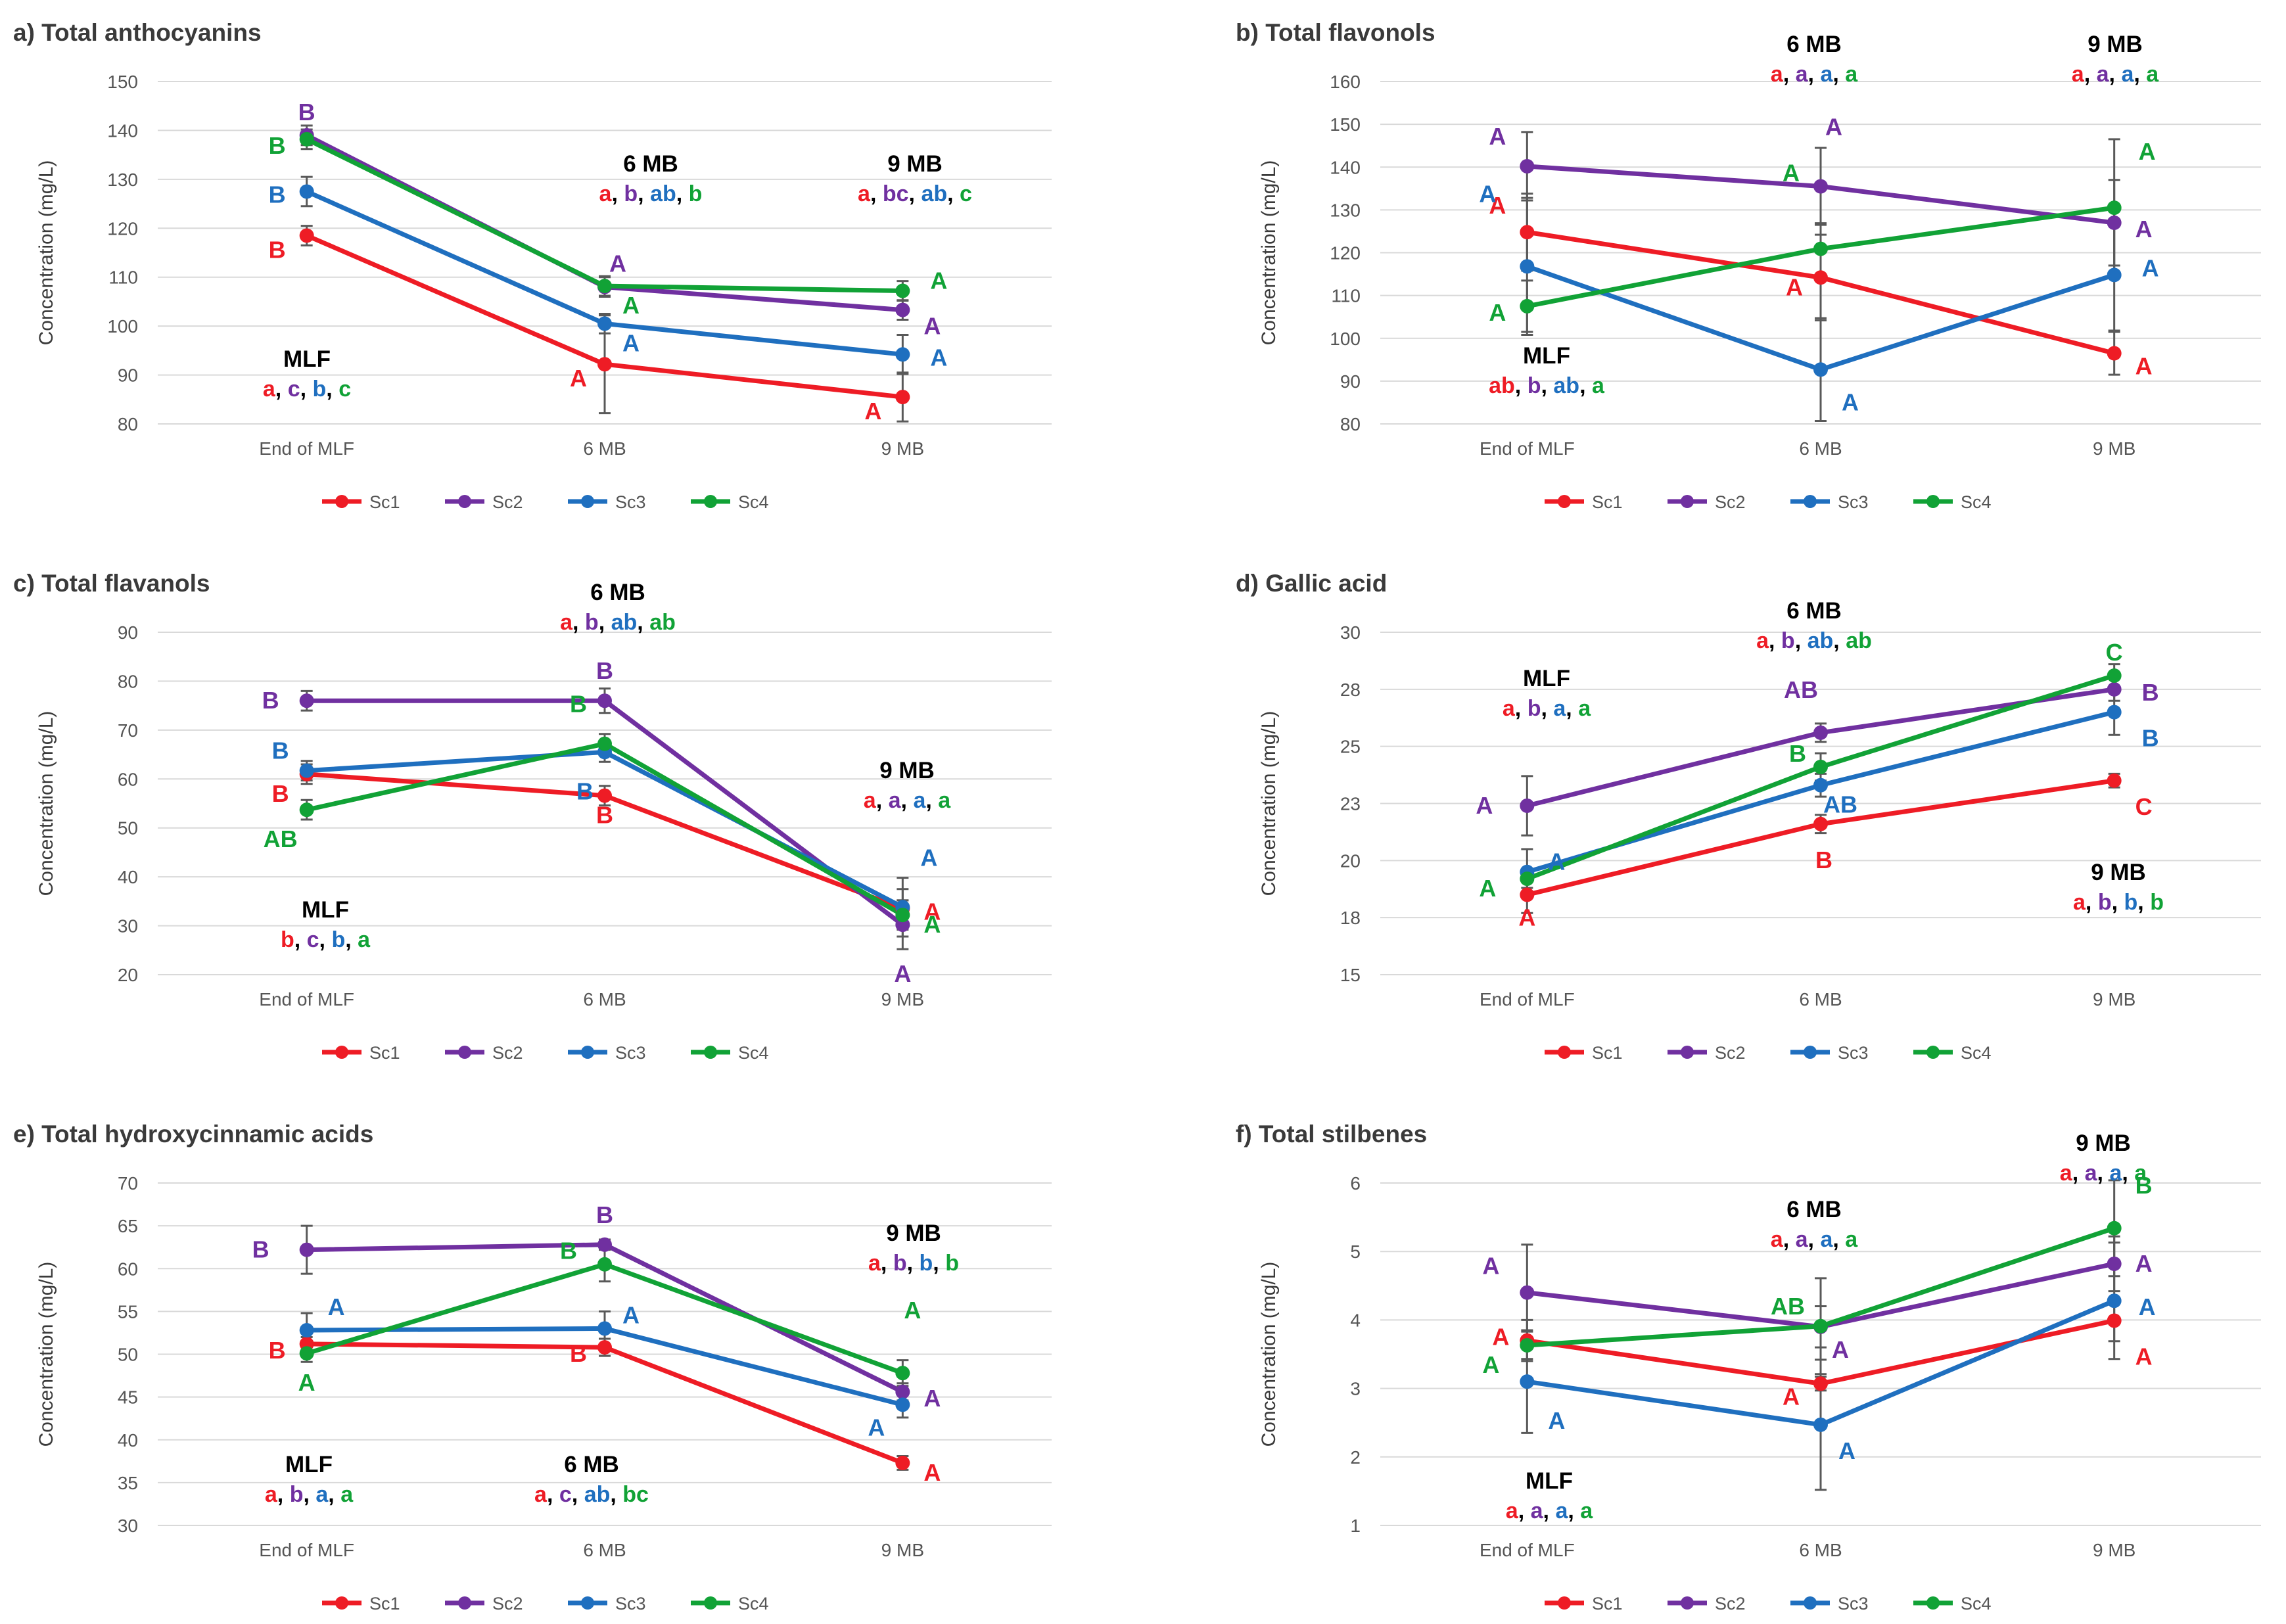 The width and height of the screenshot is (2286, 1624). What do you see at coordinates (484, 1604) in the screenshot?
I see `legend-item-sc2: Sc2` at bounding box center [484, 1604].